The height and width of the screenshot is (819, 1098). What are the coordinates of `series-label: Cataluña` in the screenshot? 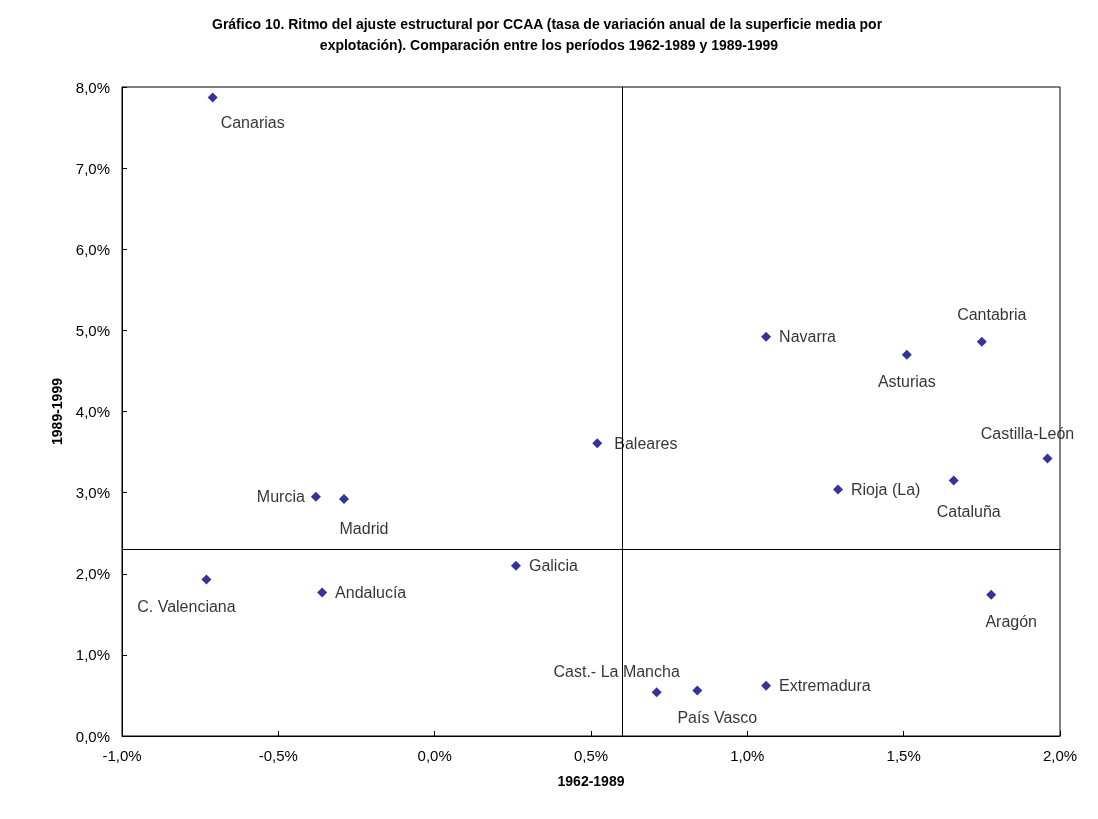 It's located at (968, 511).